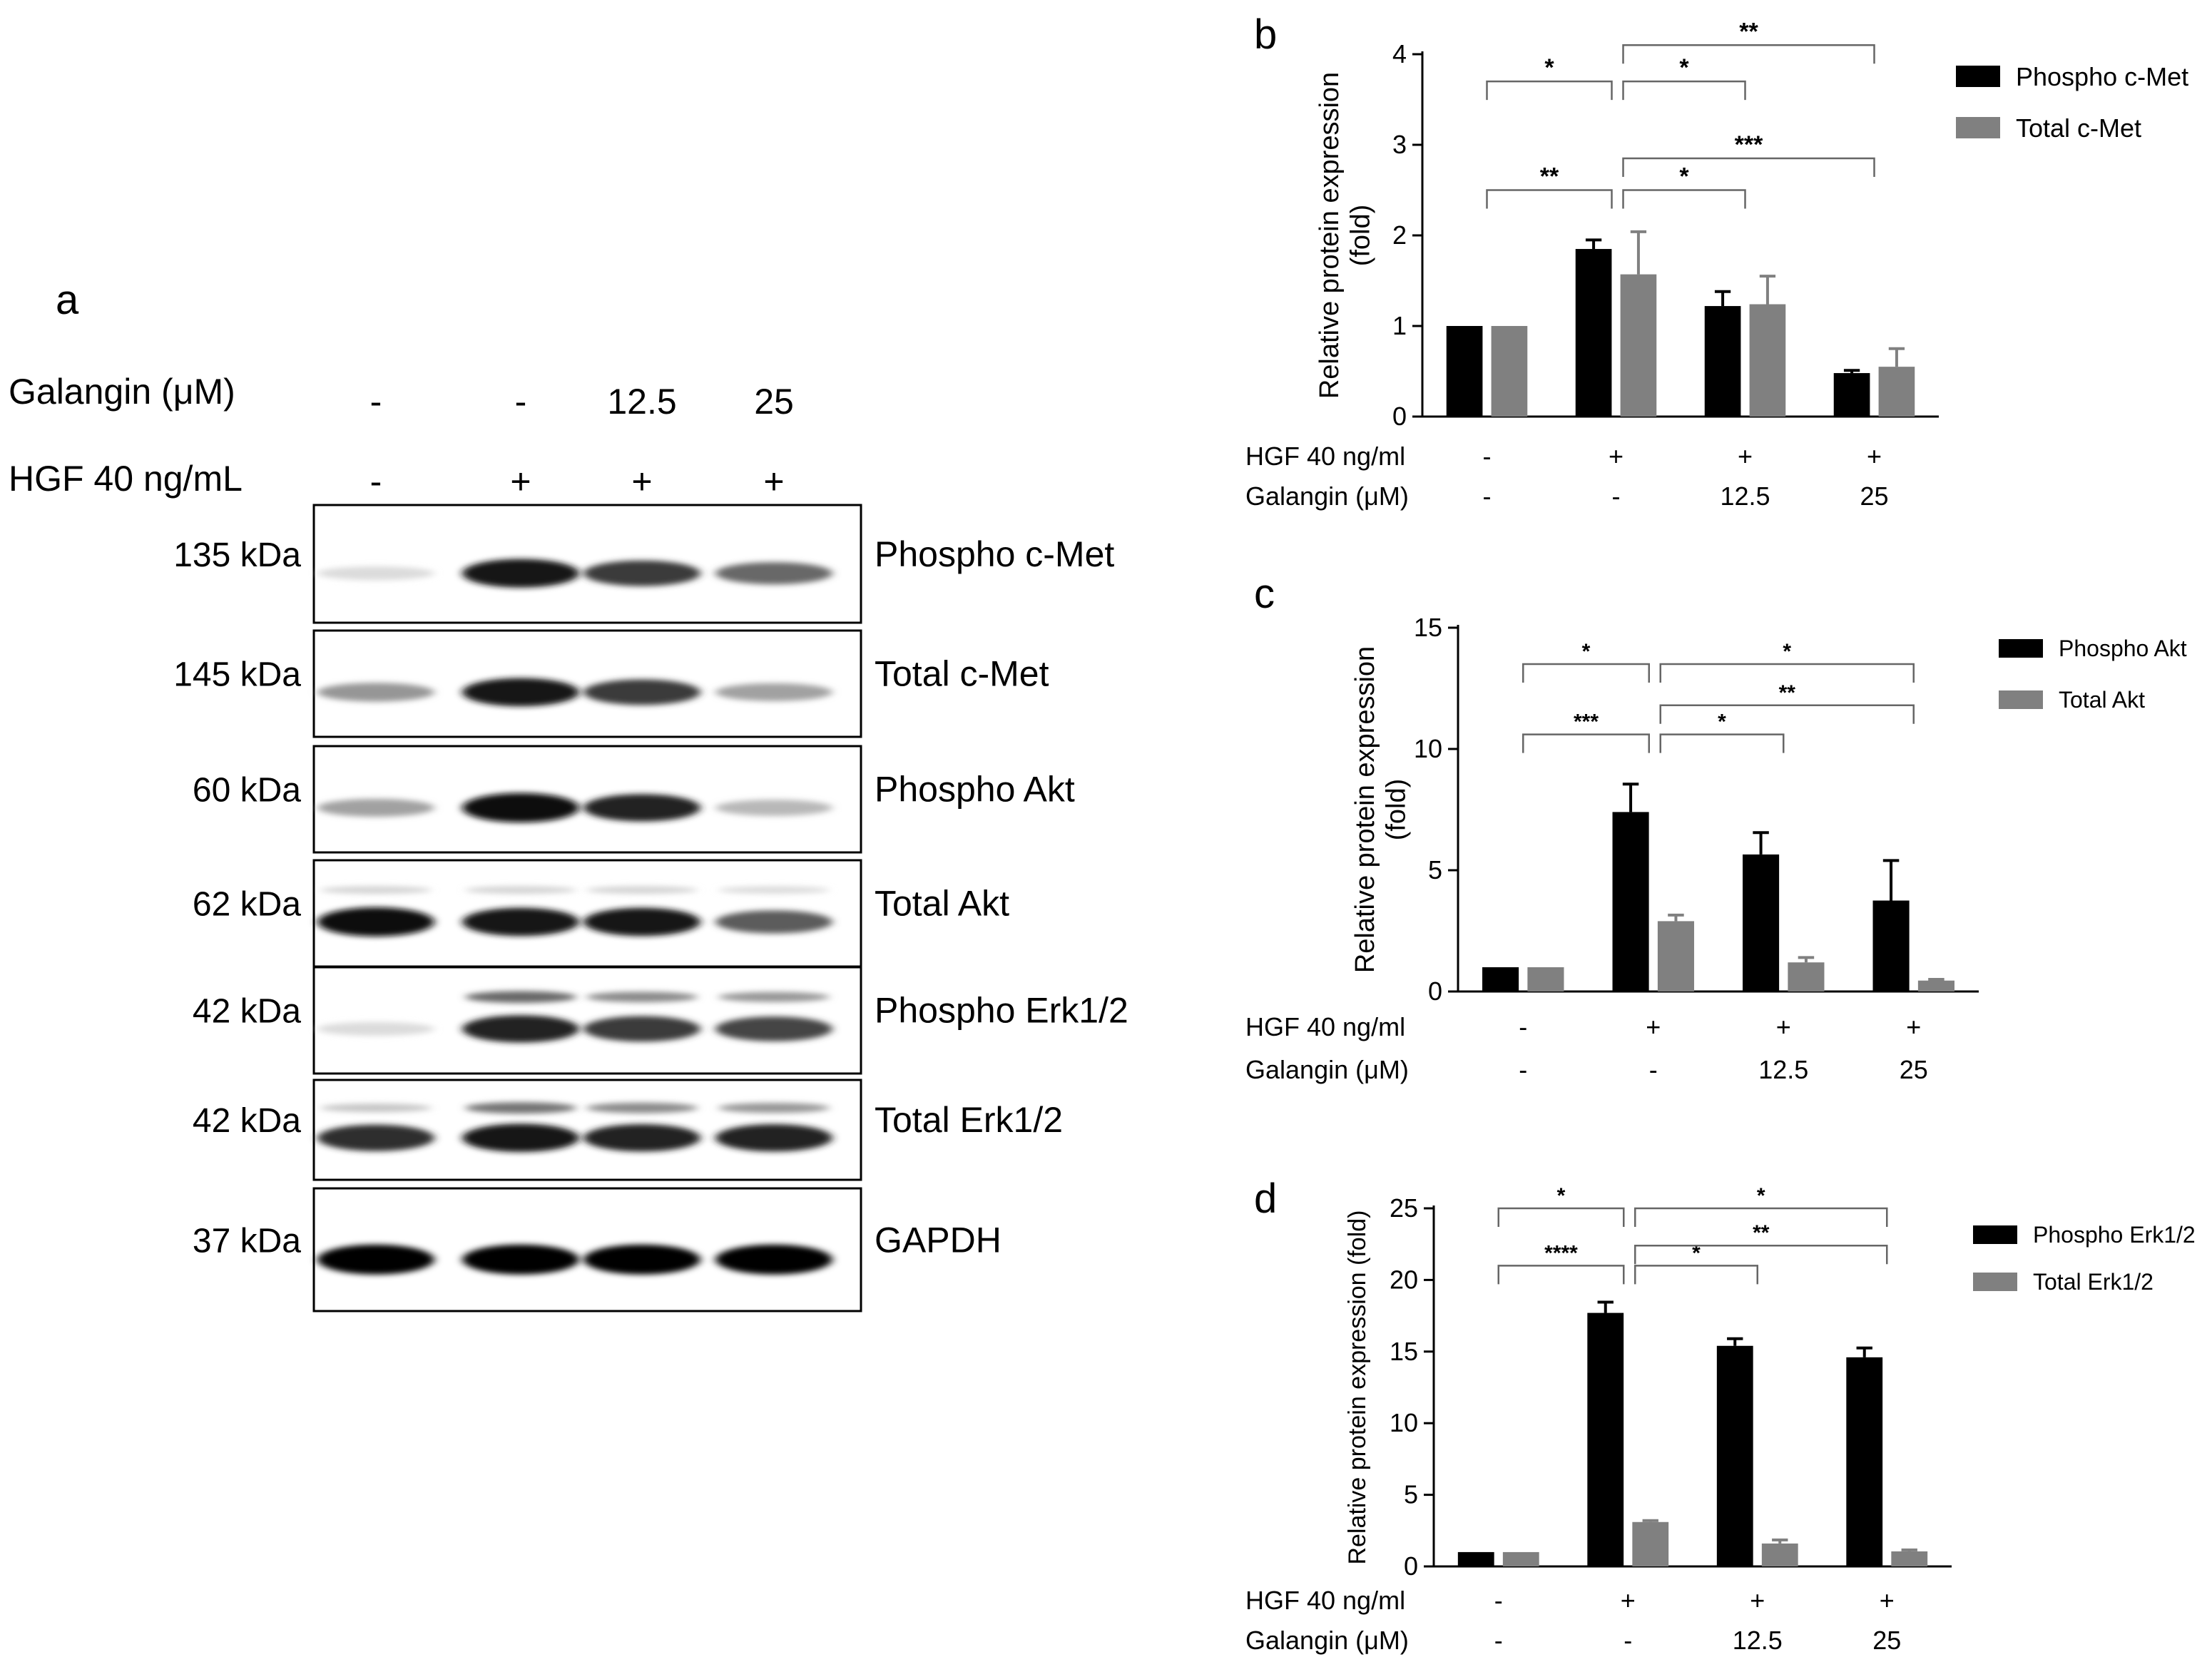  I want to click on blot-total-erk1-2: 42 kDa Total Erk1/2, so click(628, 1130).